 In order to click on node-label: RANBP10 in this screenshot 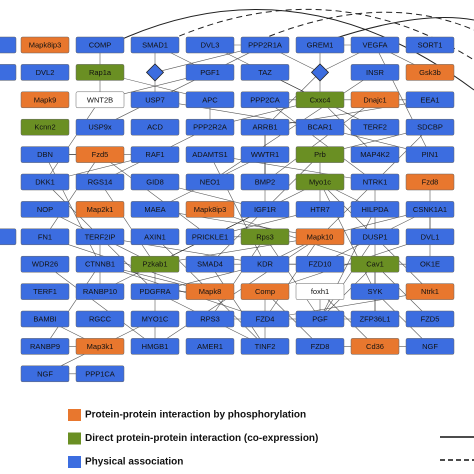, I will do `click(100, 291)`.